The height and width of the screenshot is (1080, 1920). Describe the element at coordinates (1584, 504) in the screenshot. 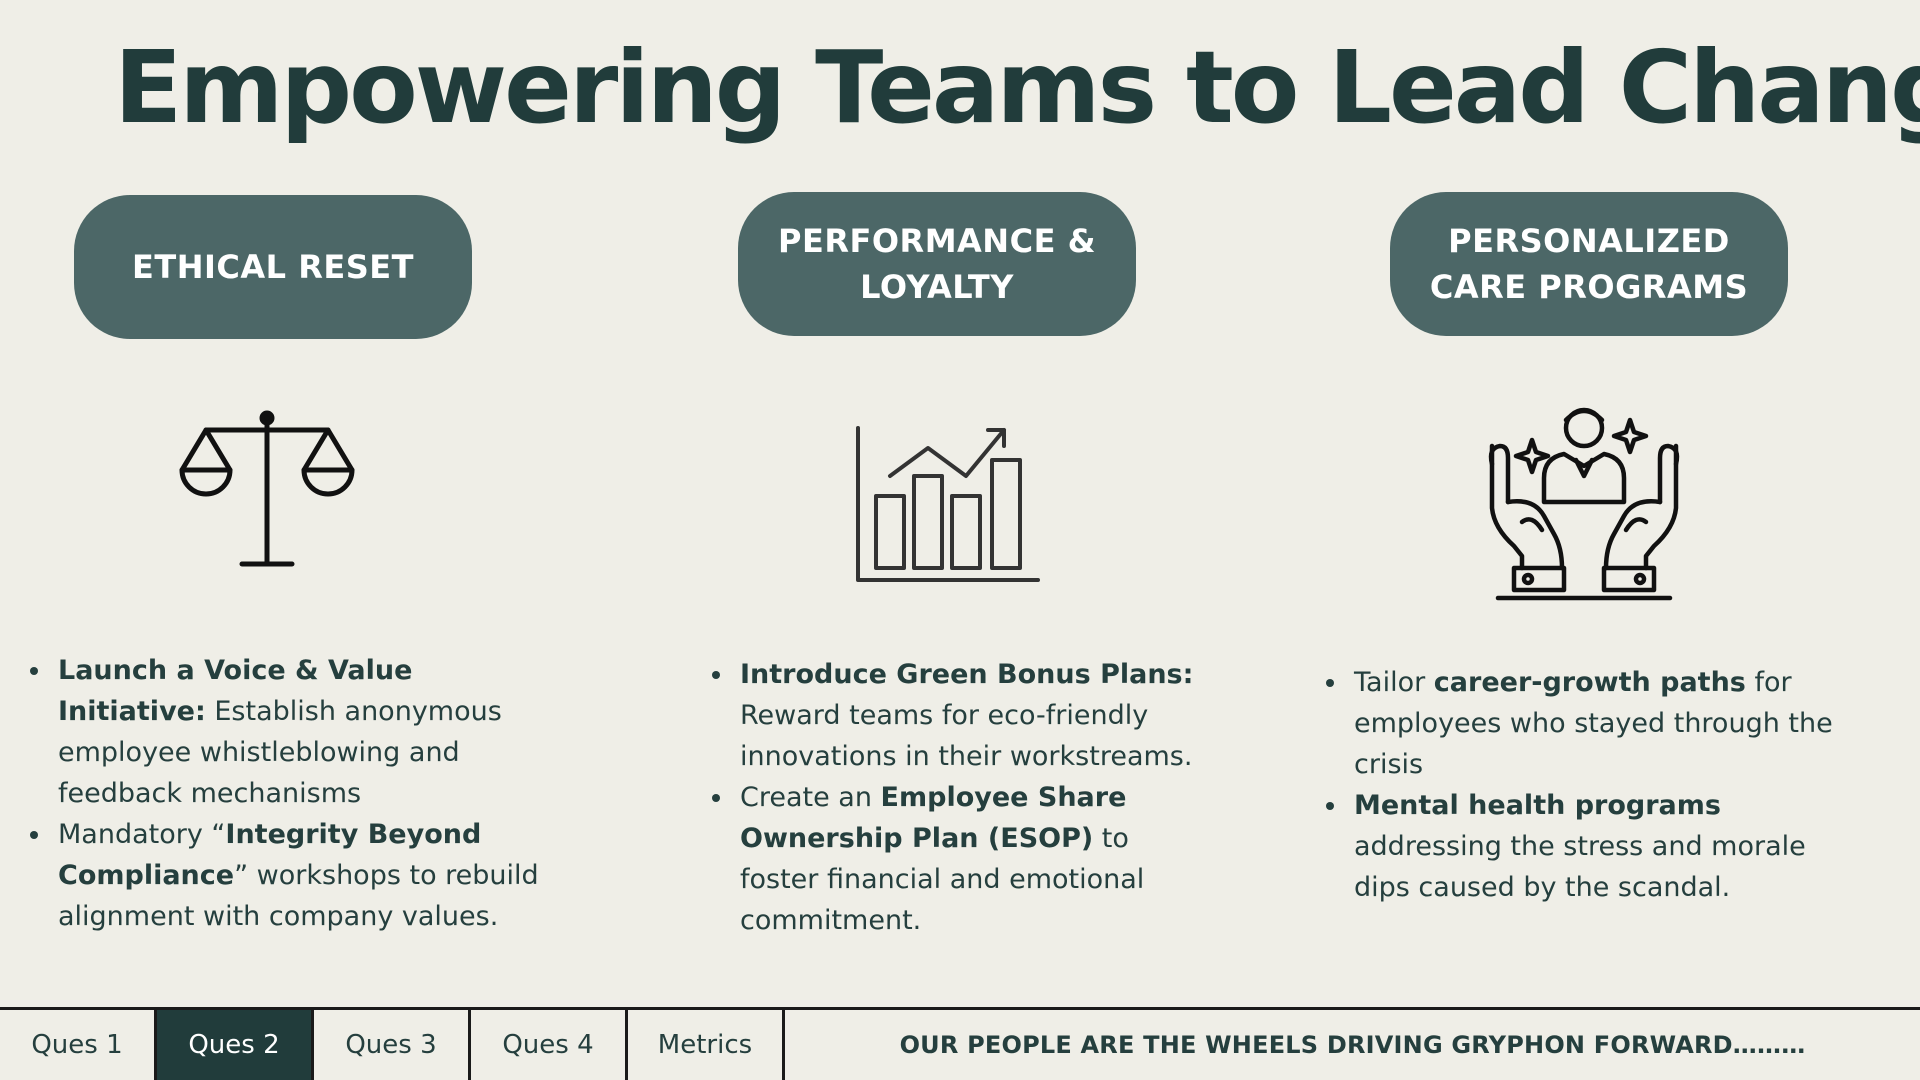

I see `employee-care-icon` at that location.